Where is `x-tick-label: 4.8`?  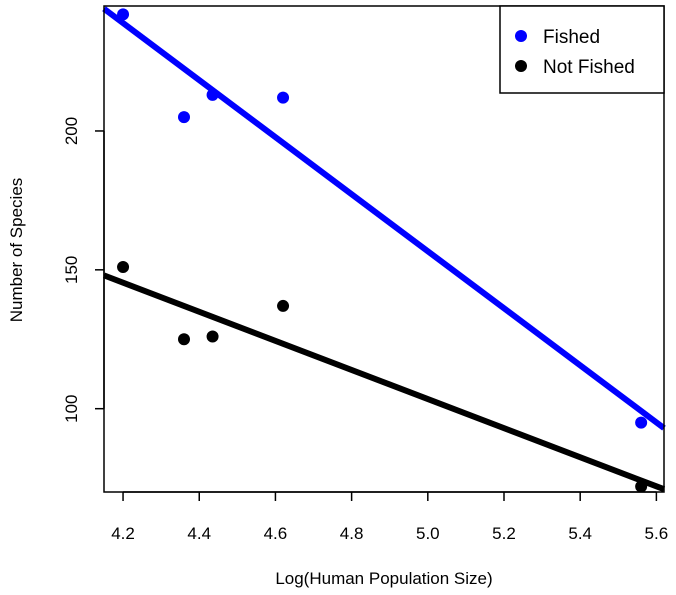 x-tick-label: 4.8 is located at coordinates (352, 533).